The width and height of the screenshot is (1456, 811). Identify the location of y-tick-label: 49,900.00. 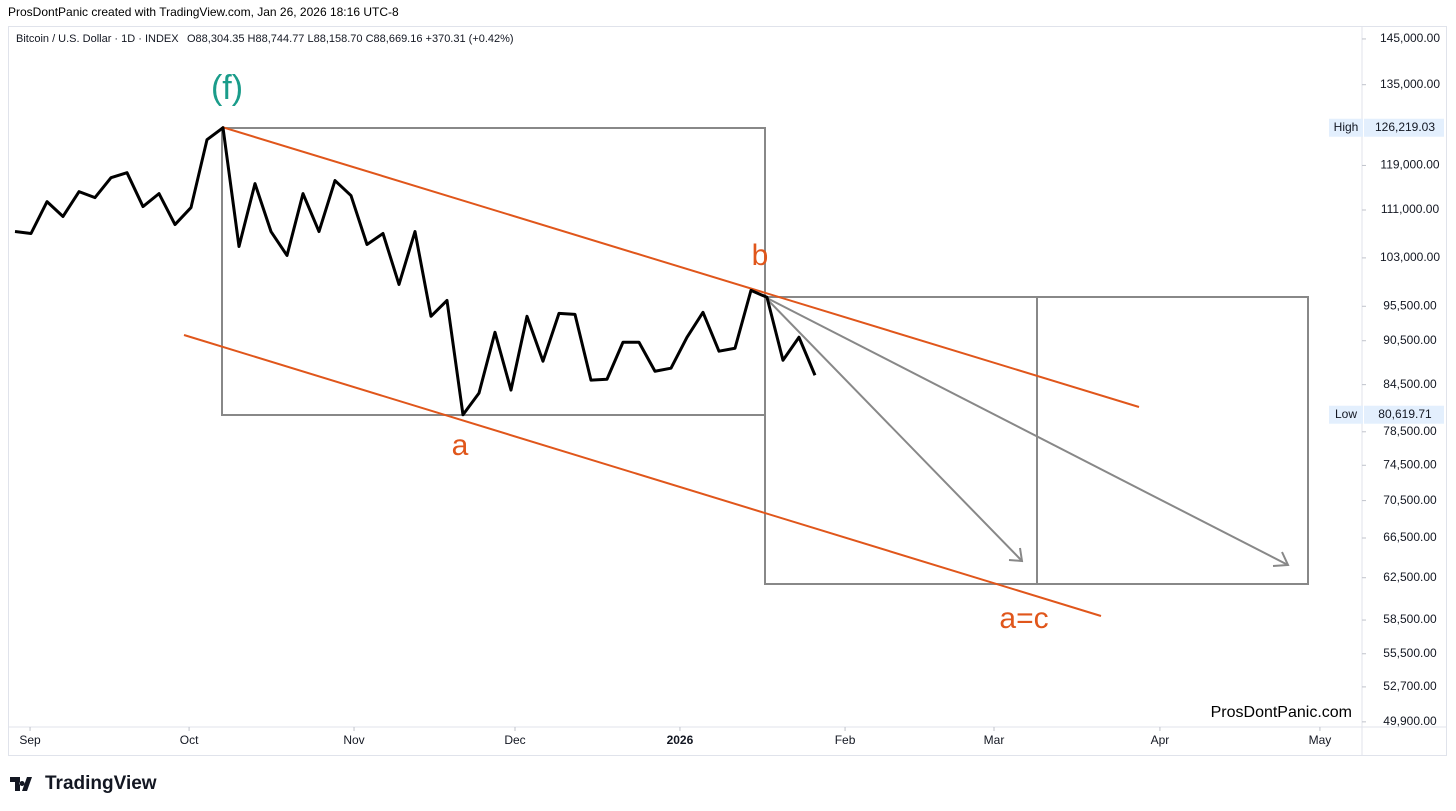
(1410, 721).